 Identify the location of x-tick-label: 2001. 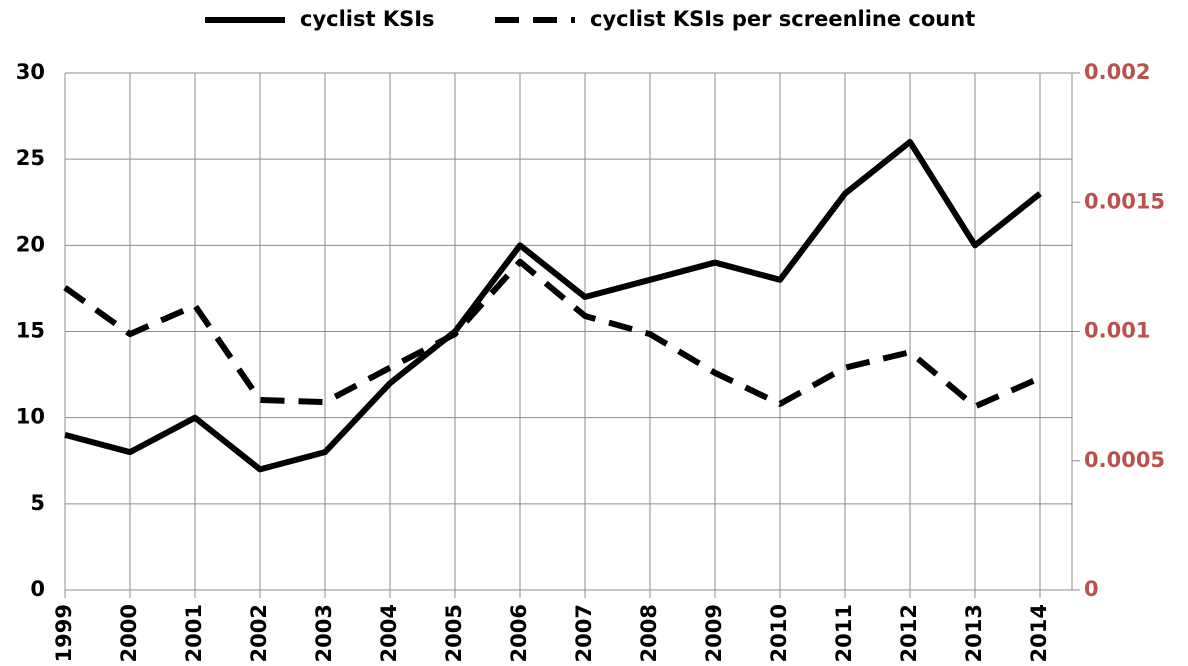
(194, 633).